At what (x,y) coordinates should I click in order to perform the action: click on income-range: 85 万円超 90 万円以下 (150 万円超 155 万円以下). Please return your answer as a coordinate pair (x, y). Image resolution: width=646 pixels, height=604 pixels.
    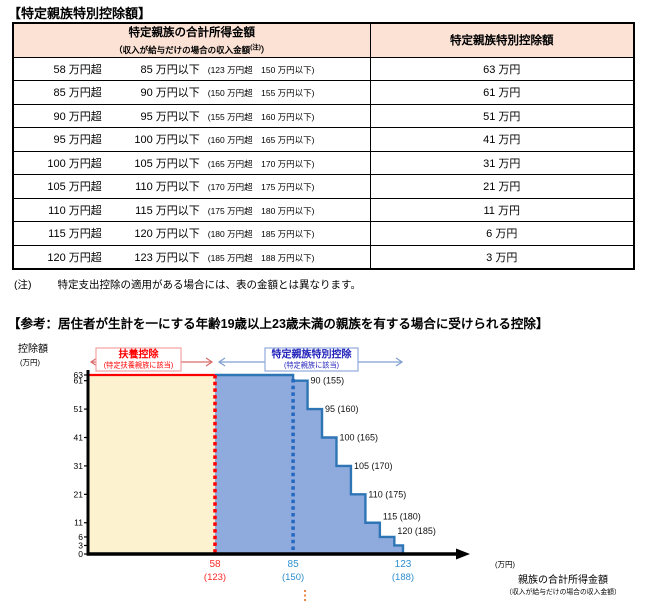
    Looking at the image, I should click on (192, 92).